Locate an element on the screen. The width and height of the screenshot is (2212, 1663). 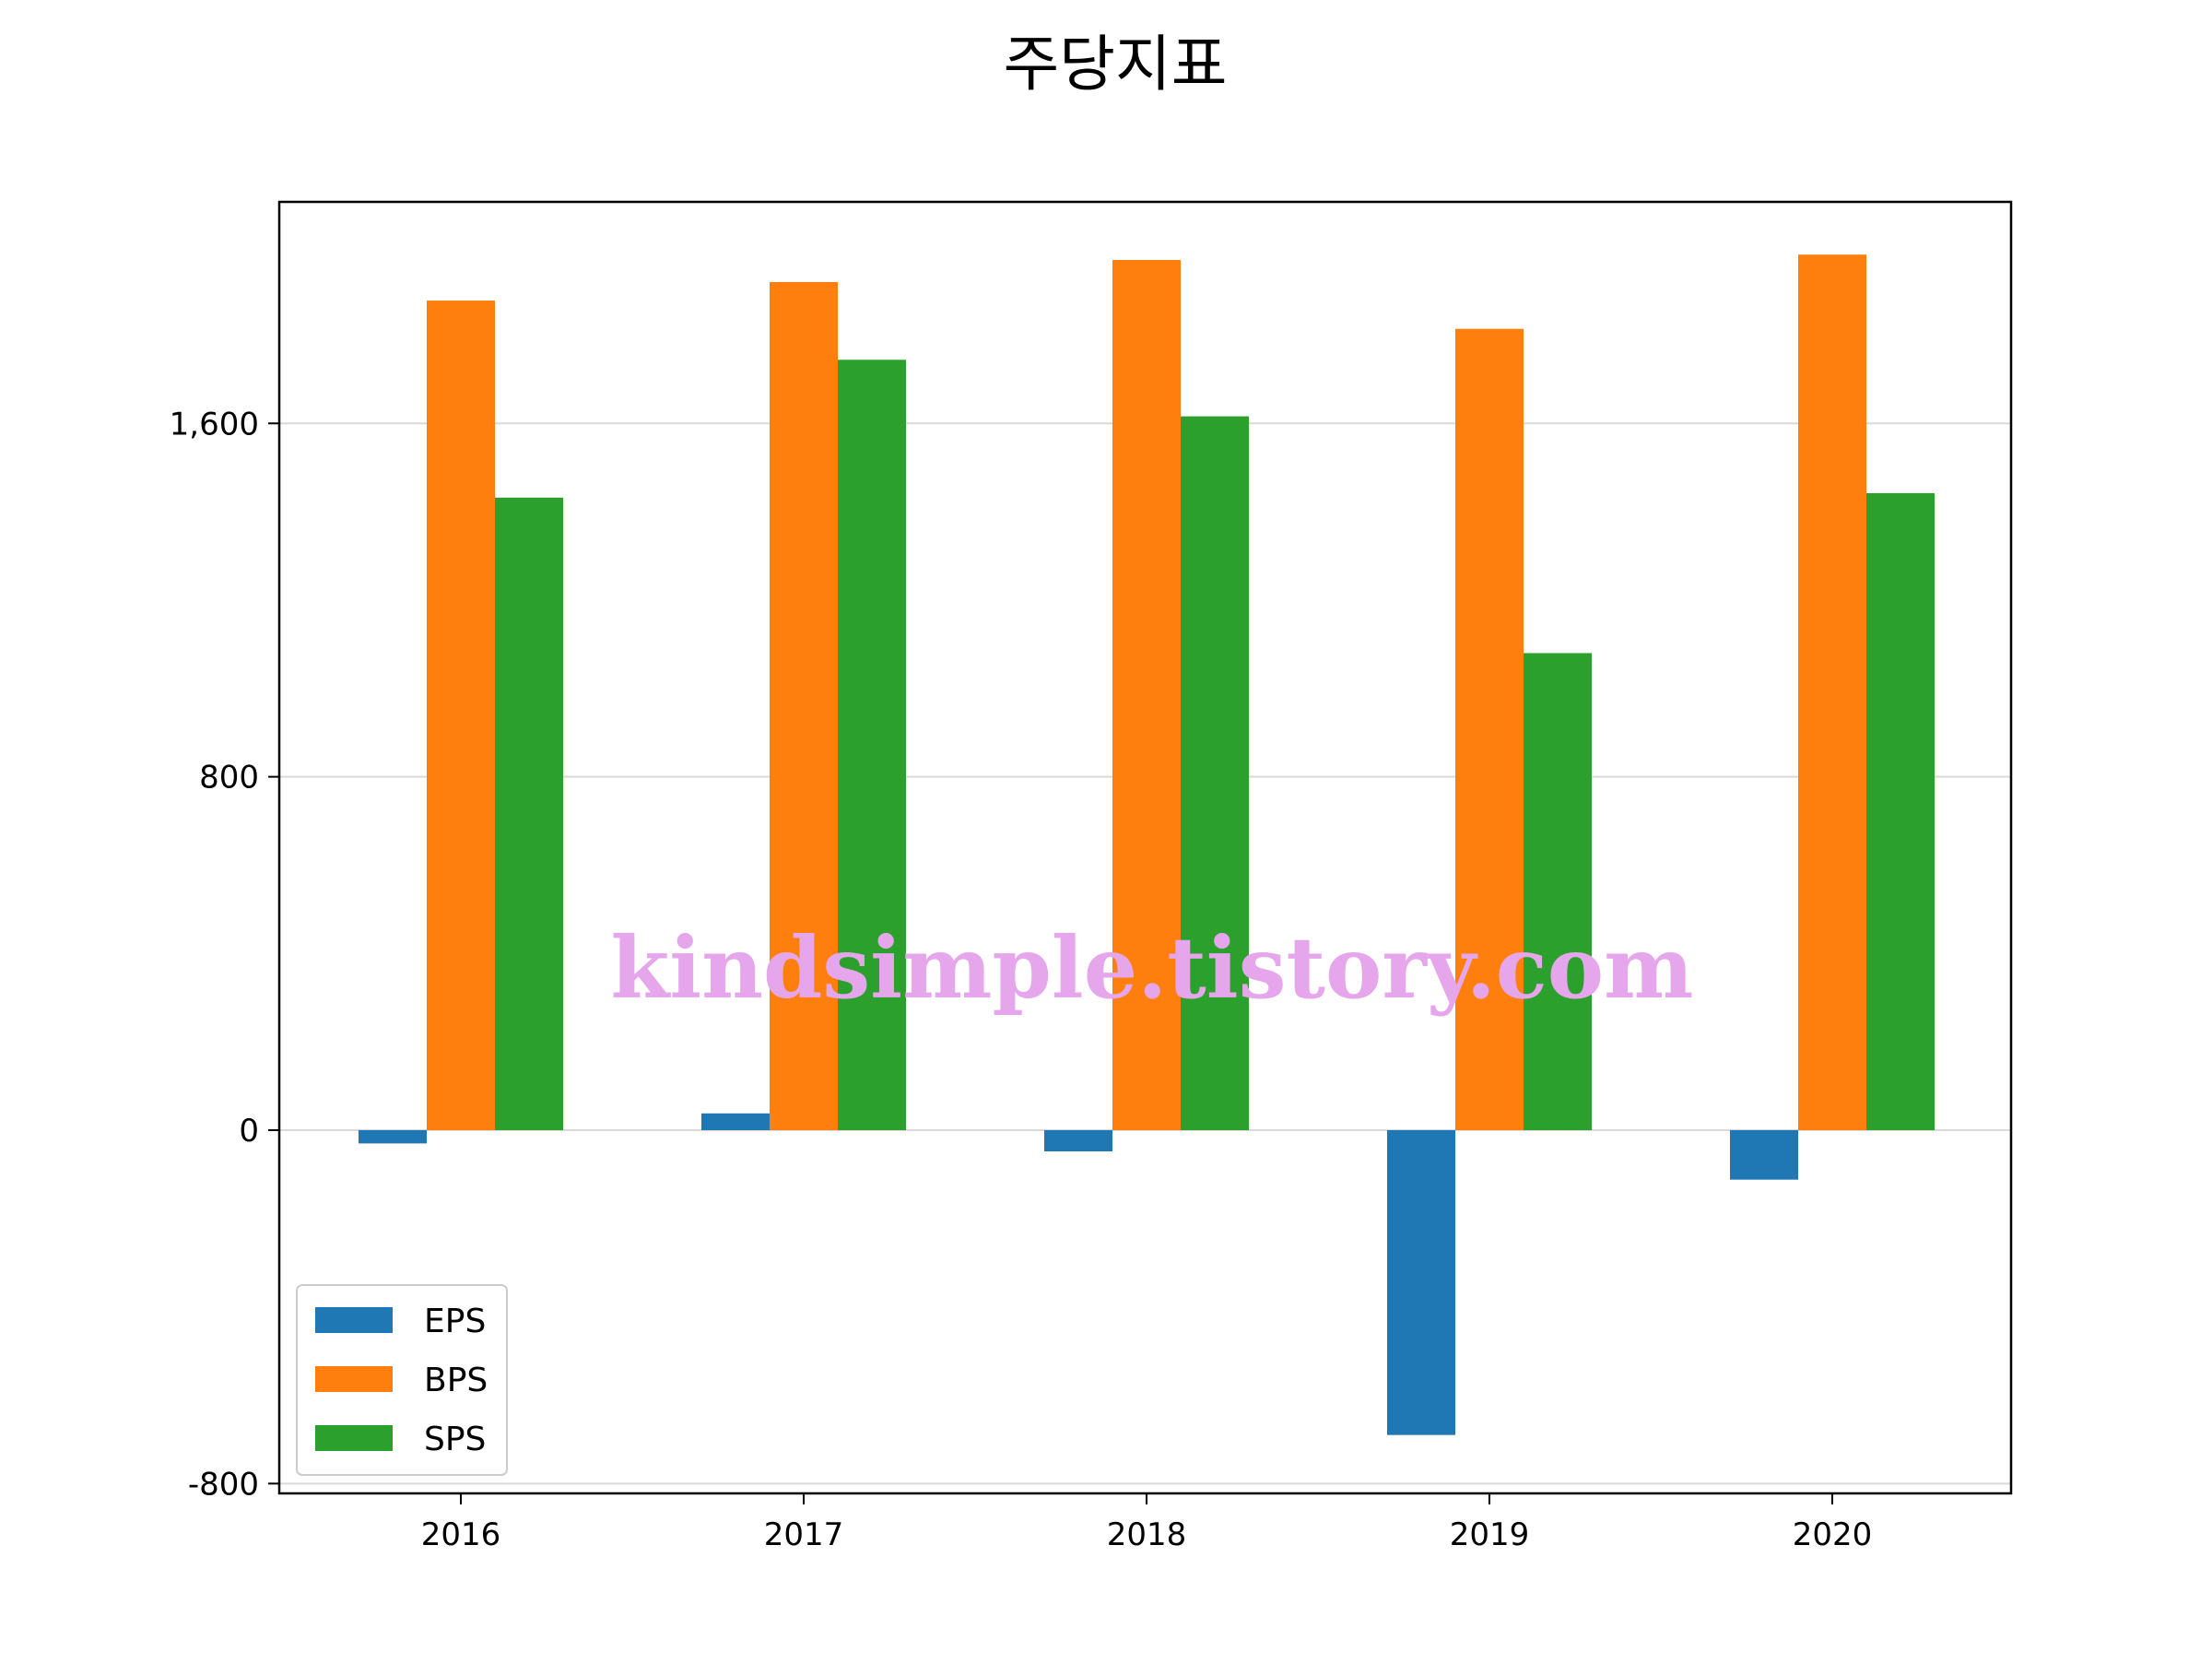
watermark: kindsimple.tistory.com is located at coordinates (1151, 968).